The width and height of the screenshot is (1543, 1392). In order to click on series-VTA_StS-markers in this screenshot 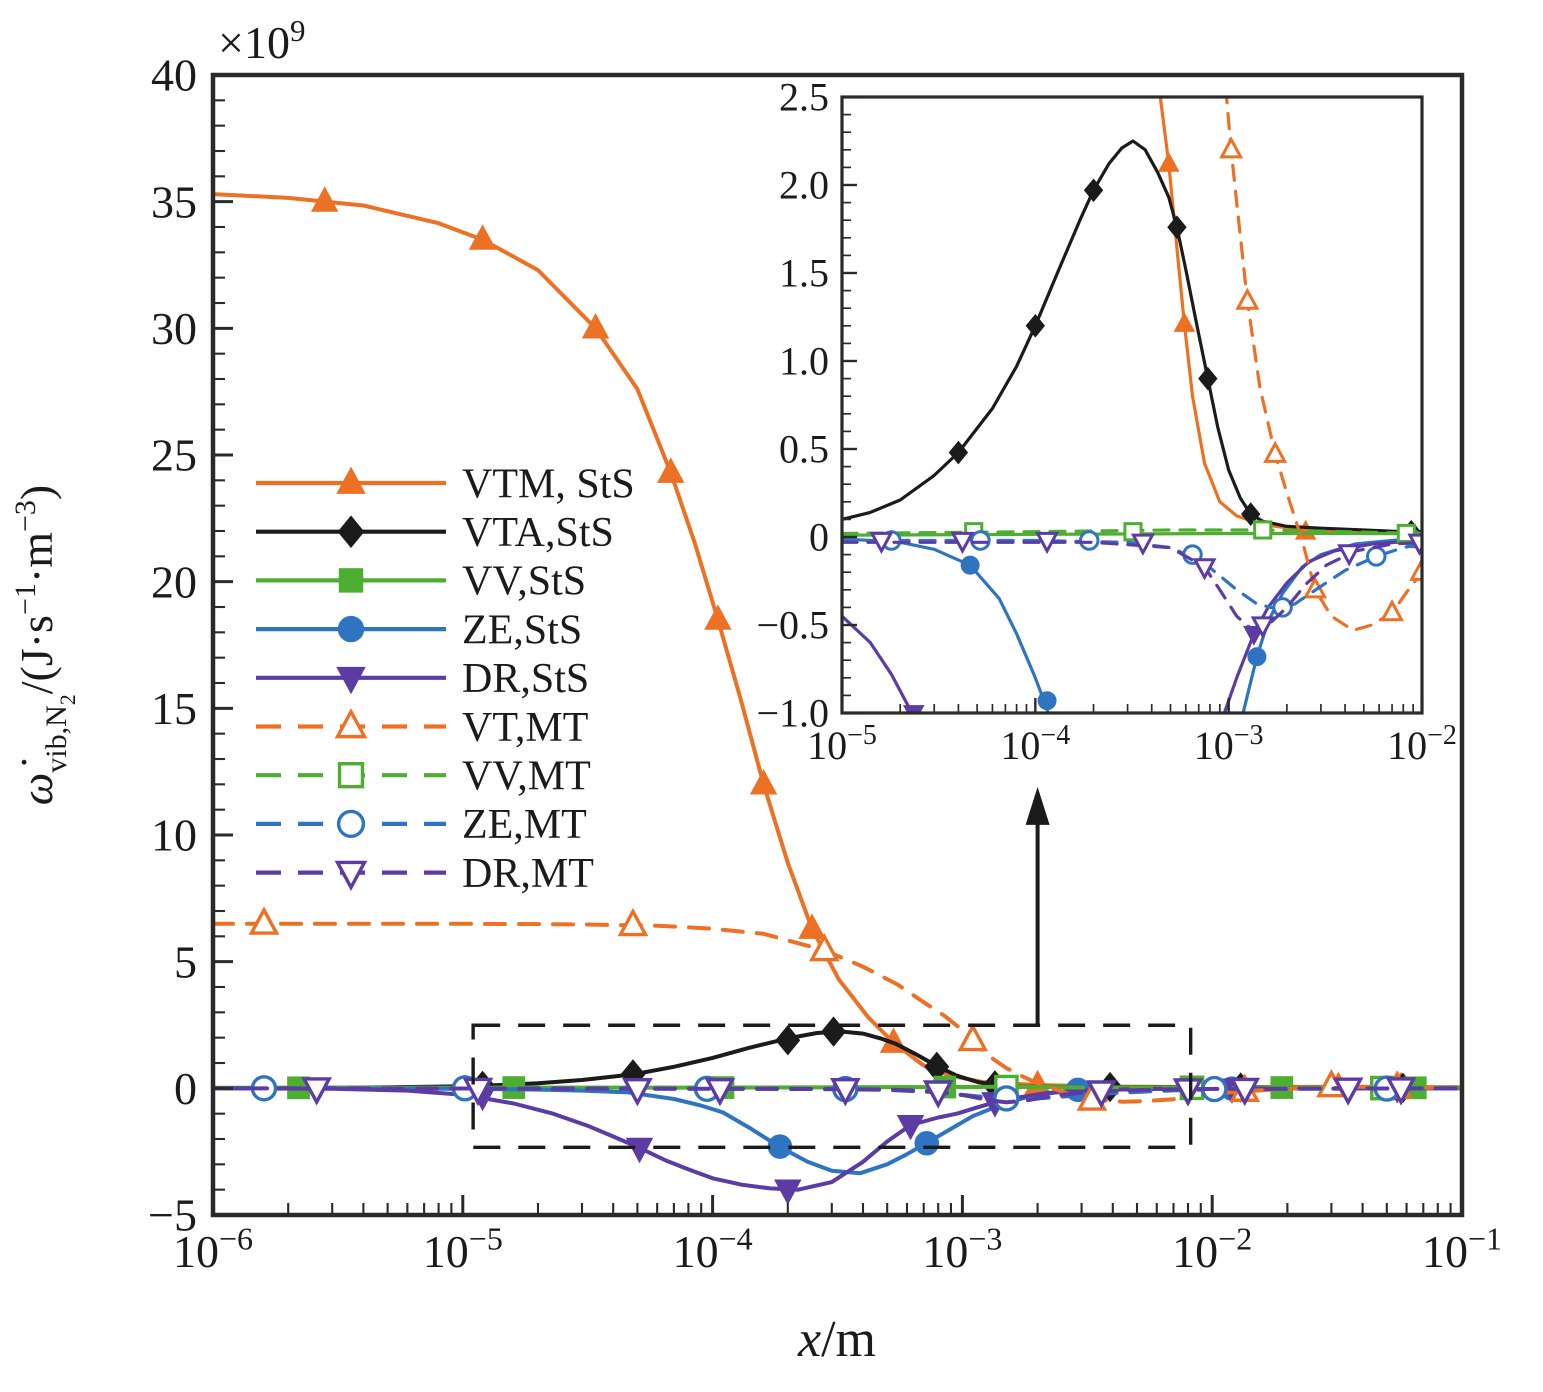, I will do `click(1184, 361)`.